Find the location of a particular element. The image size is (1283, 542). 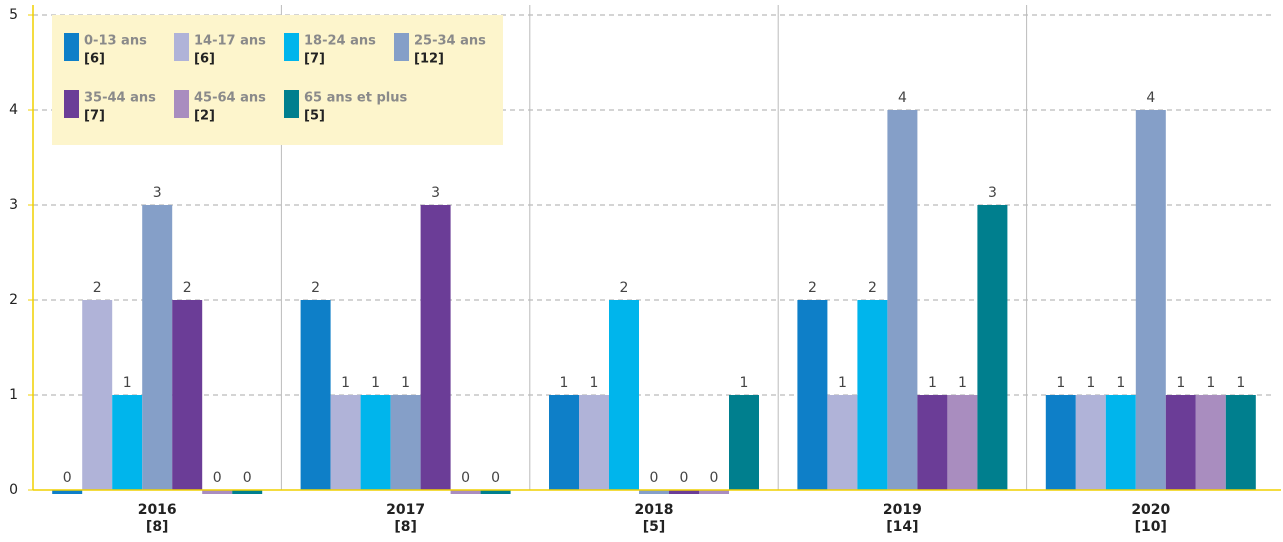

legend-label: 65 ans et plus is located at coordinates (355, 98).